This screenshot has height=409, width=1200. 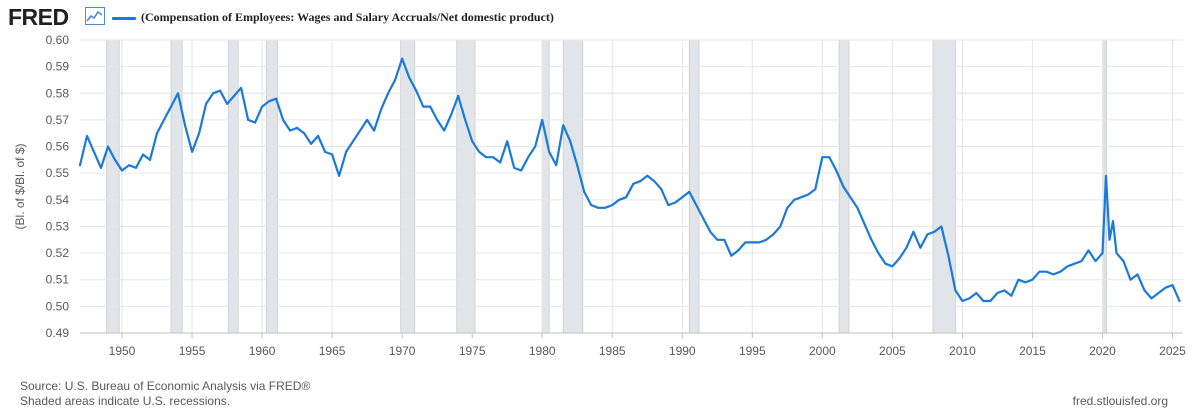 I want to click on x-tick-label: 1950, so click(x=122, y=351).